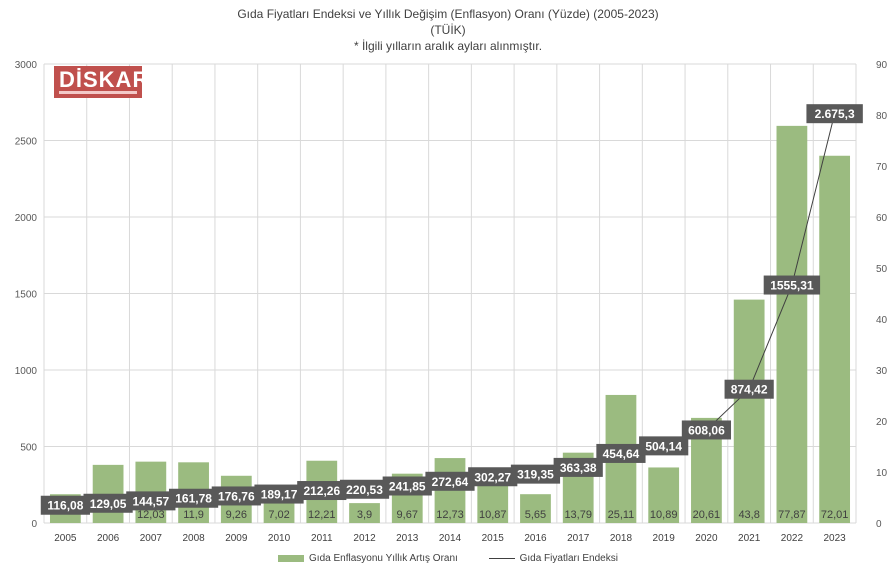 The height and width of the screenshot is (574, 896). What do you see at coordinates (450, 515) in the screenshot?
I see `bar-value-label: 12,73` at bounding box center [450, 515].